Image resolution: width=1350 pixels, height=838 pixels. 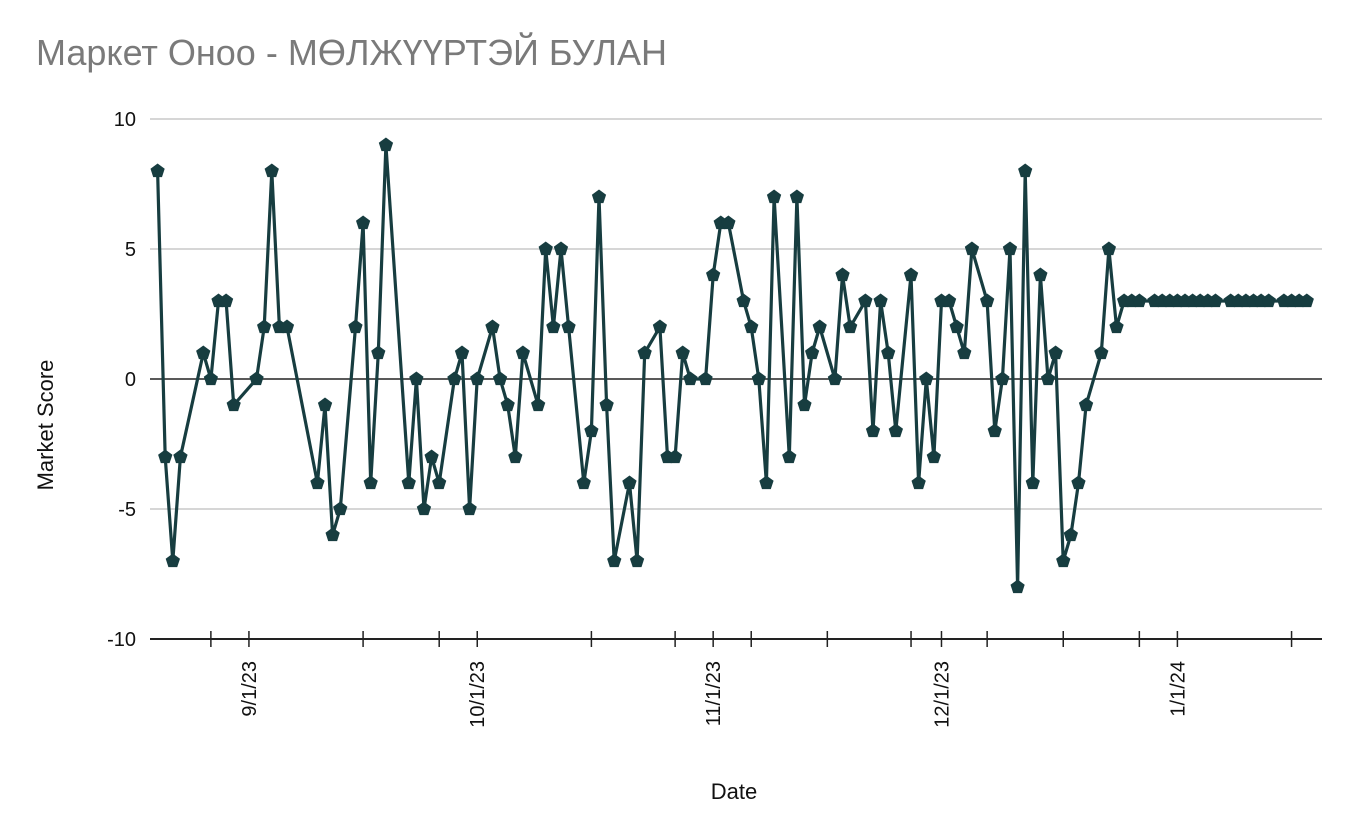 What do you see at coordinates (130, 250) in the screenshot?
I see `y-tick-label: 5` at bounding box center [130, 250].